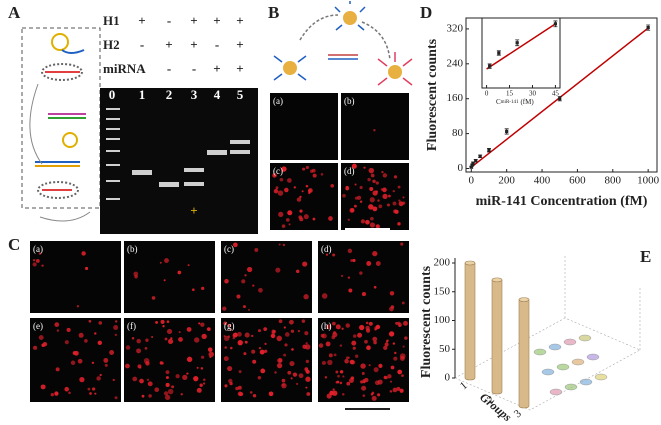  Describe the element at coordinates (470, 321) in the screenshot. I see `bar` at that location.